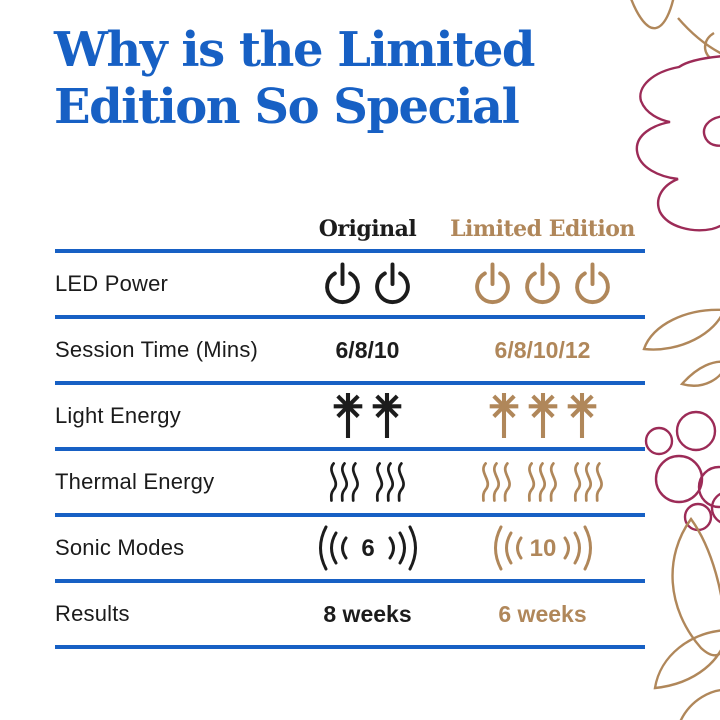 The image size is (720, 720). What do you see at coordinates (367, 229) in the screenshot?
I see `column-header-original: Original` at bounding box center [367, 229].